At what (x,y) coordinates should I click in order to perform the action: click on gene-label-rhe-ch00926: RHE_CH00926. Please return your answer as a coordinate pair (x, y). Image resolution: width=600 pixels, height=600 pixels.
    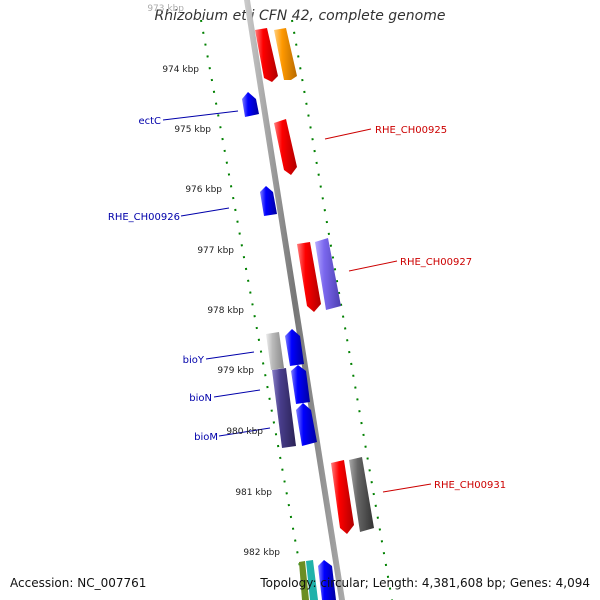
    Looking at the image, I should click on (144, 217).